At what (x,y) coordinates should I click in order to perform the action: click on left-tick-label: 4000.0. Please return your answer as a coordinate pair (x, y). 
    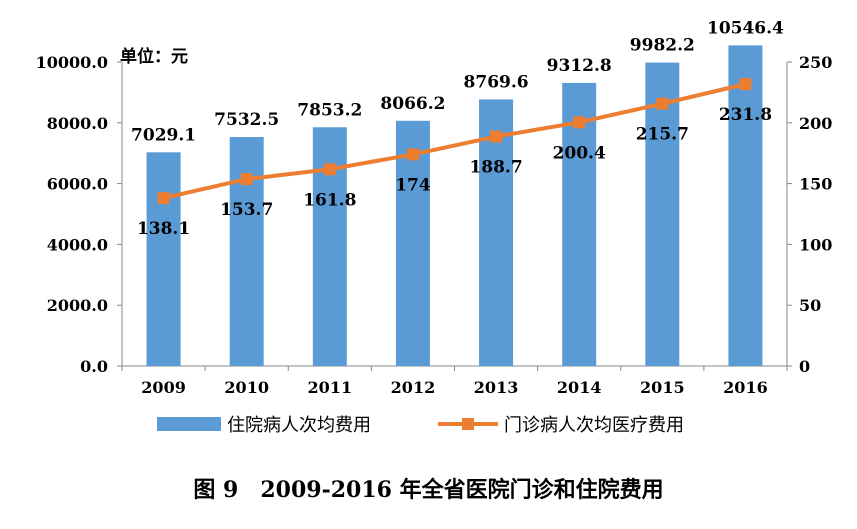
    Looking at the image, I should click on (77, 244).